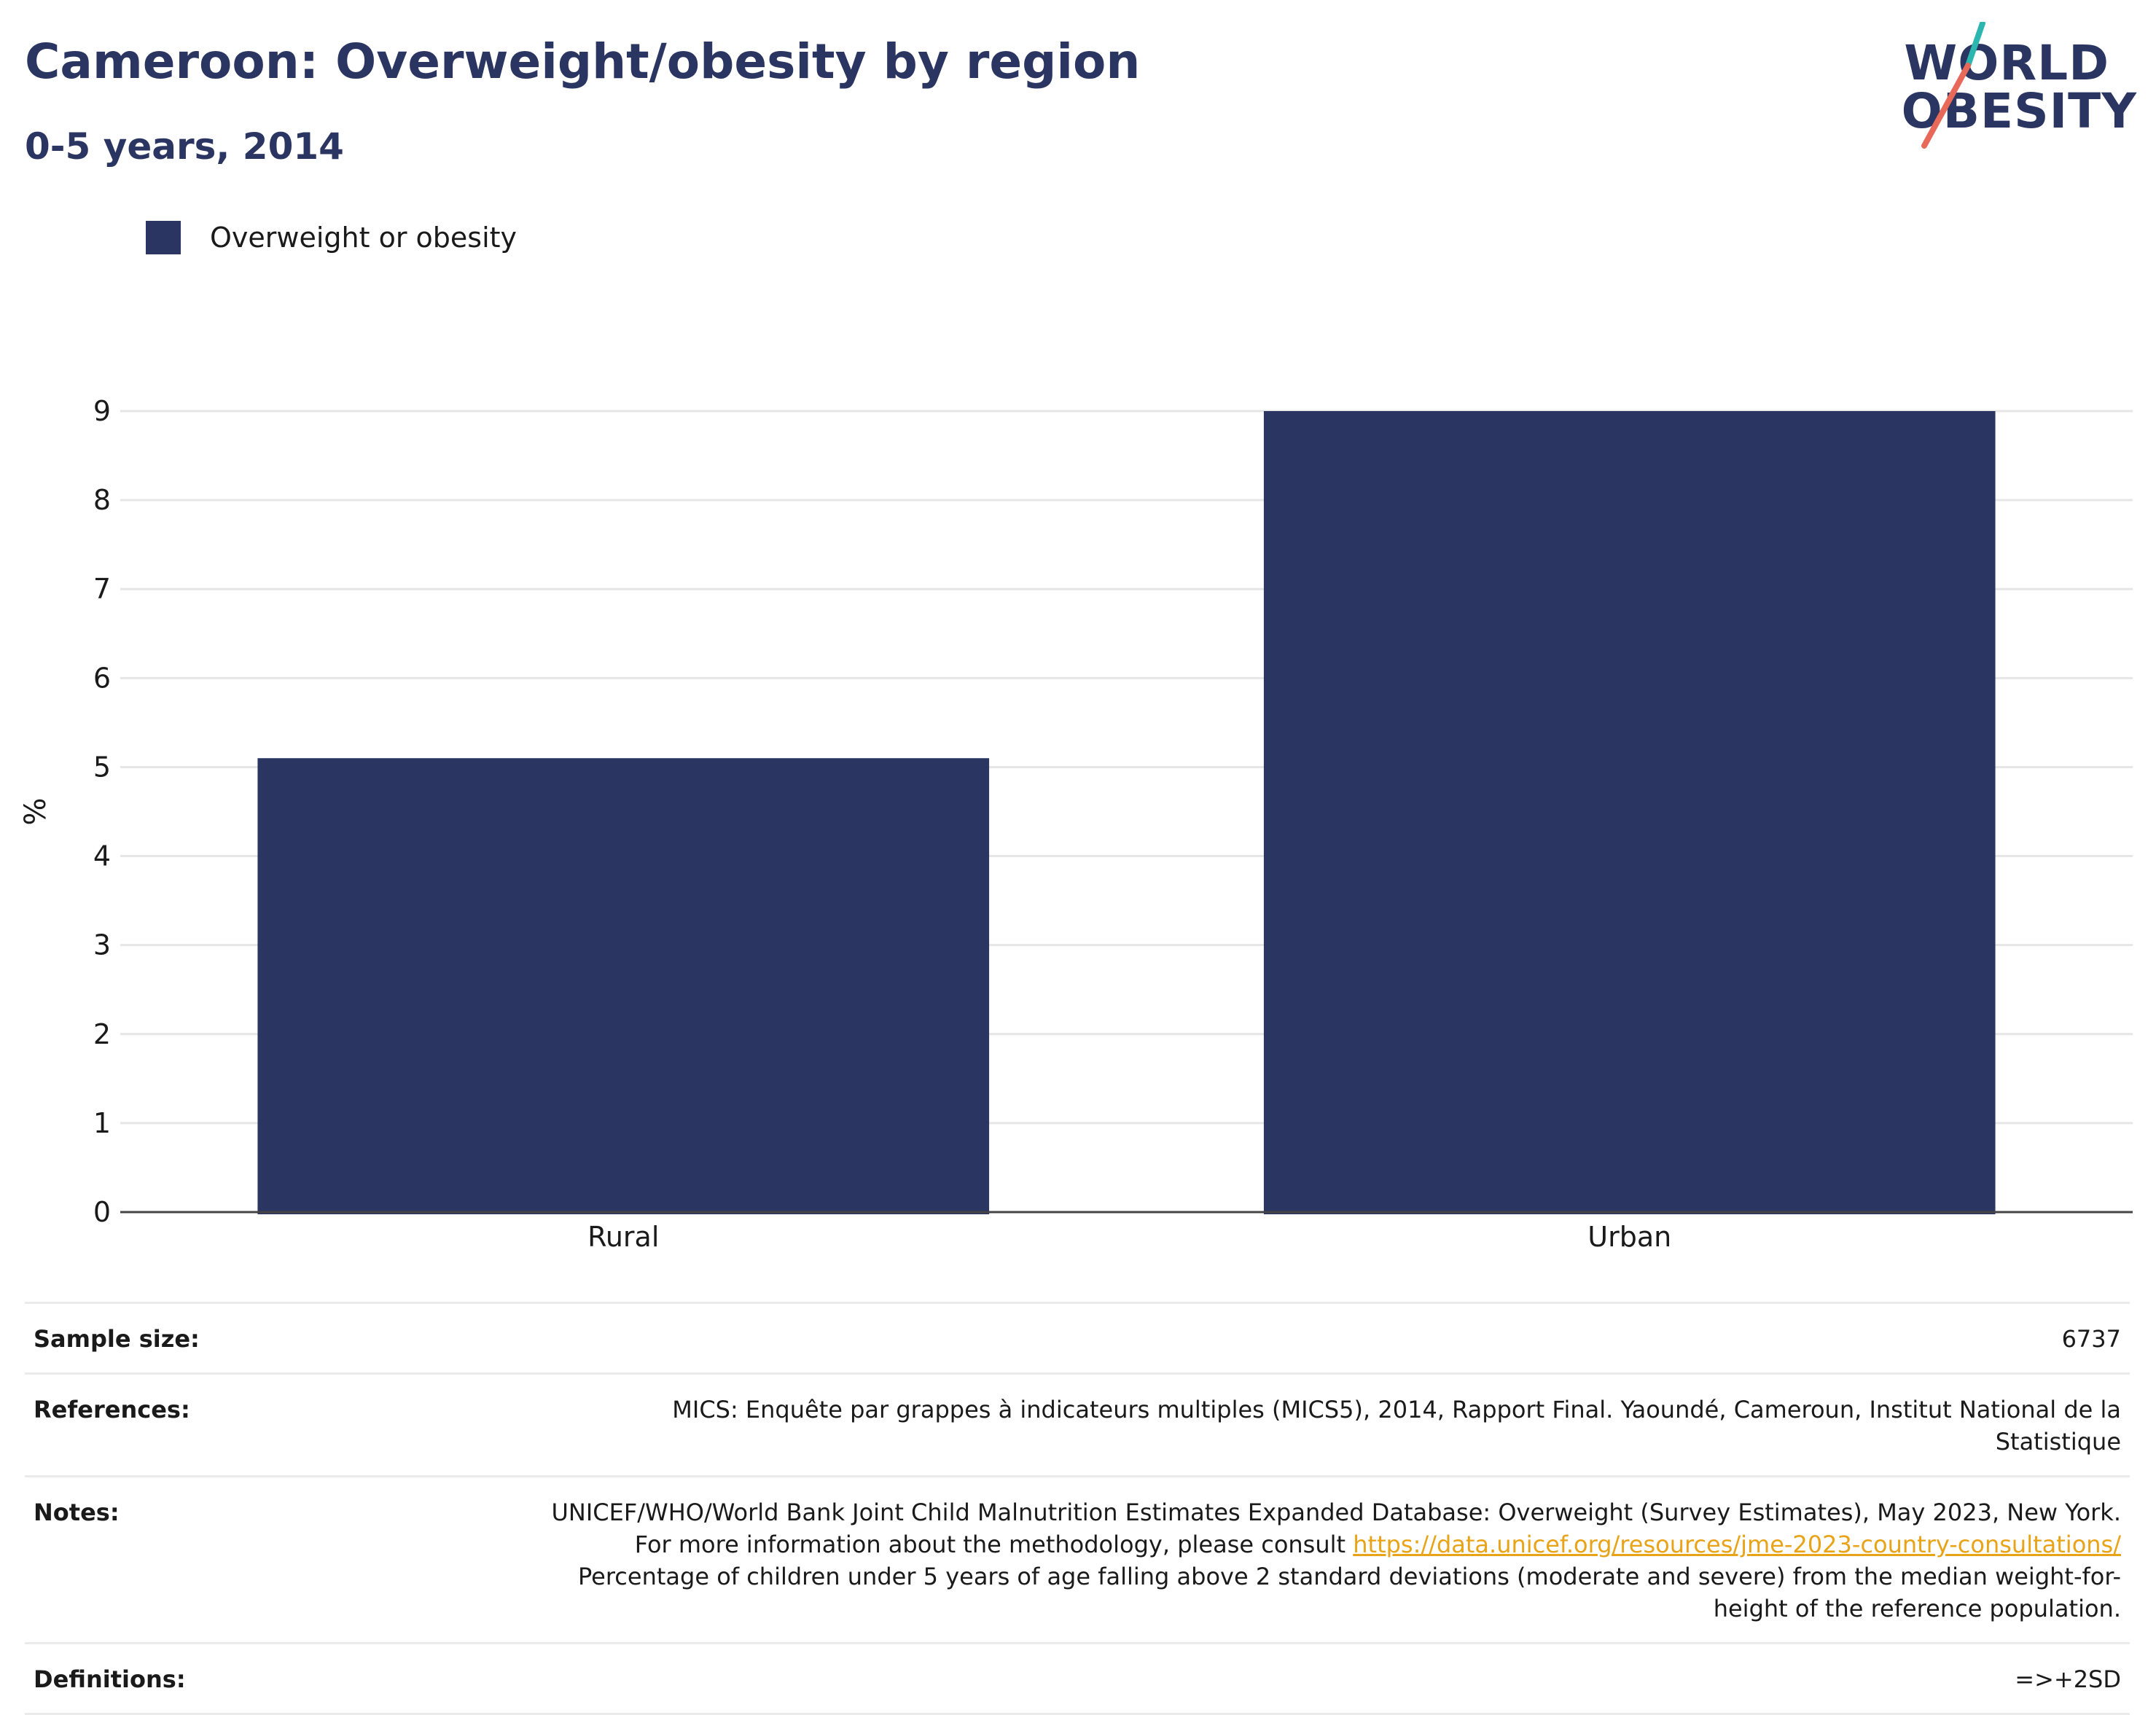  What do you see at coordinates (583, 62) in the screenshot?
I see `chart-title: Cameroon: Overweight/obesity by region` at bounding box center [583, 62].